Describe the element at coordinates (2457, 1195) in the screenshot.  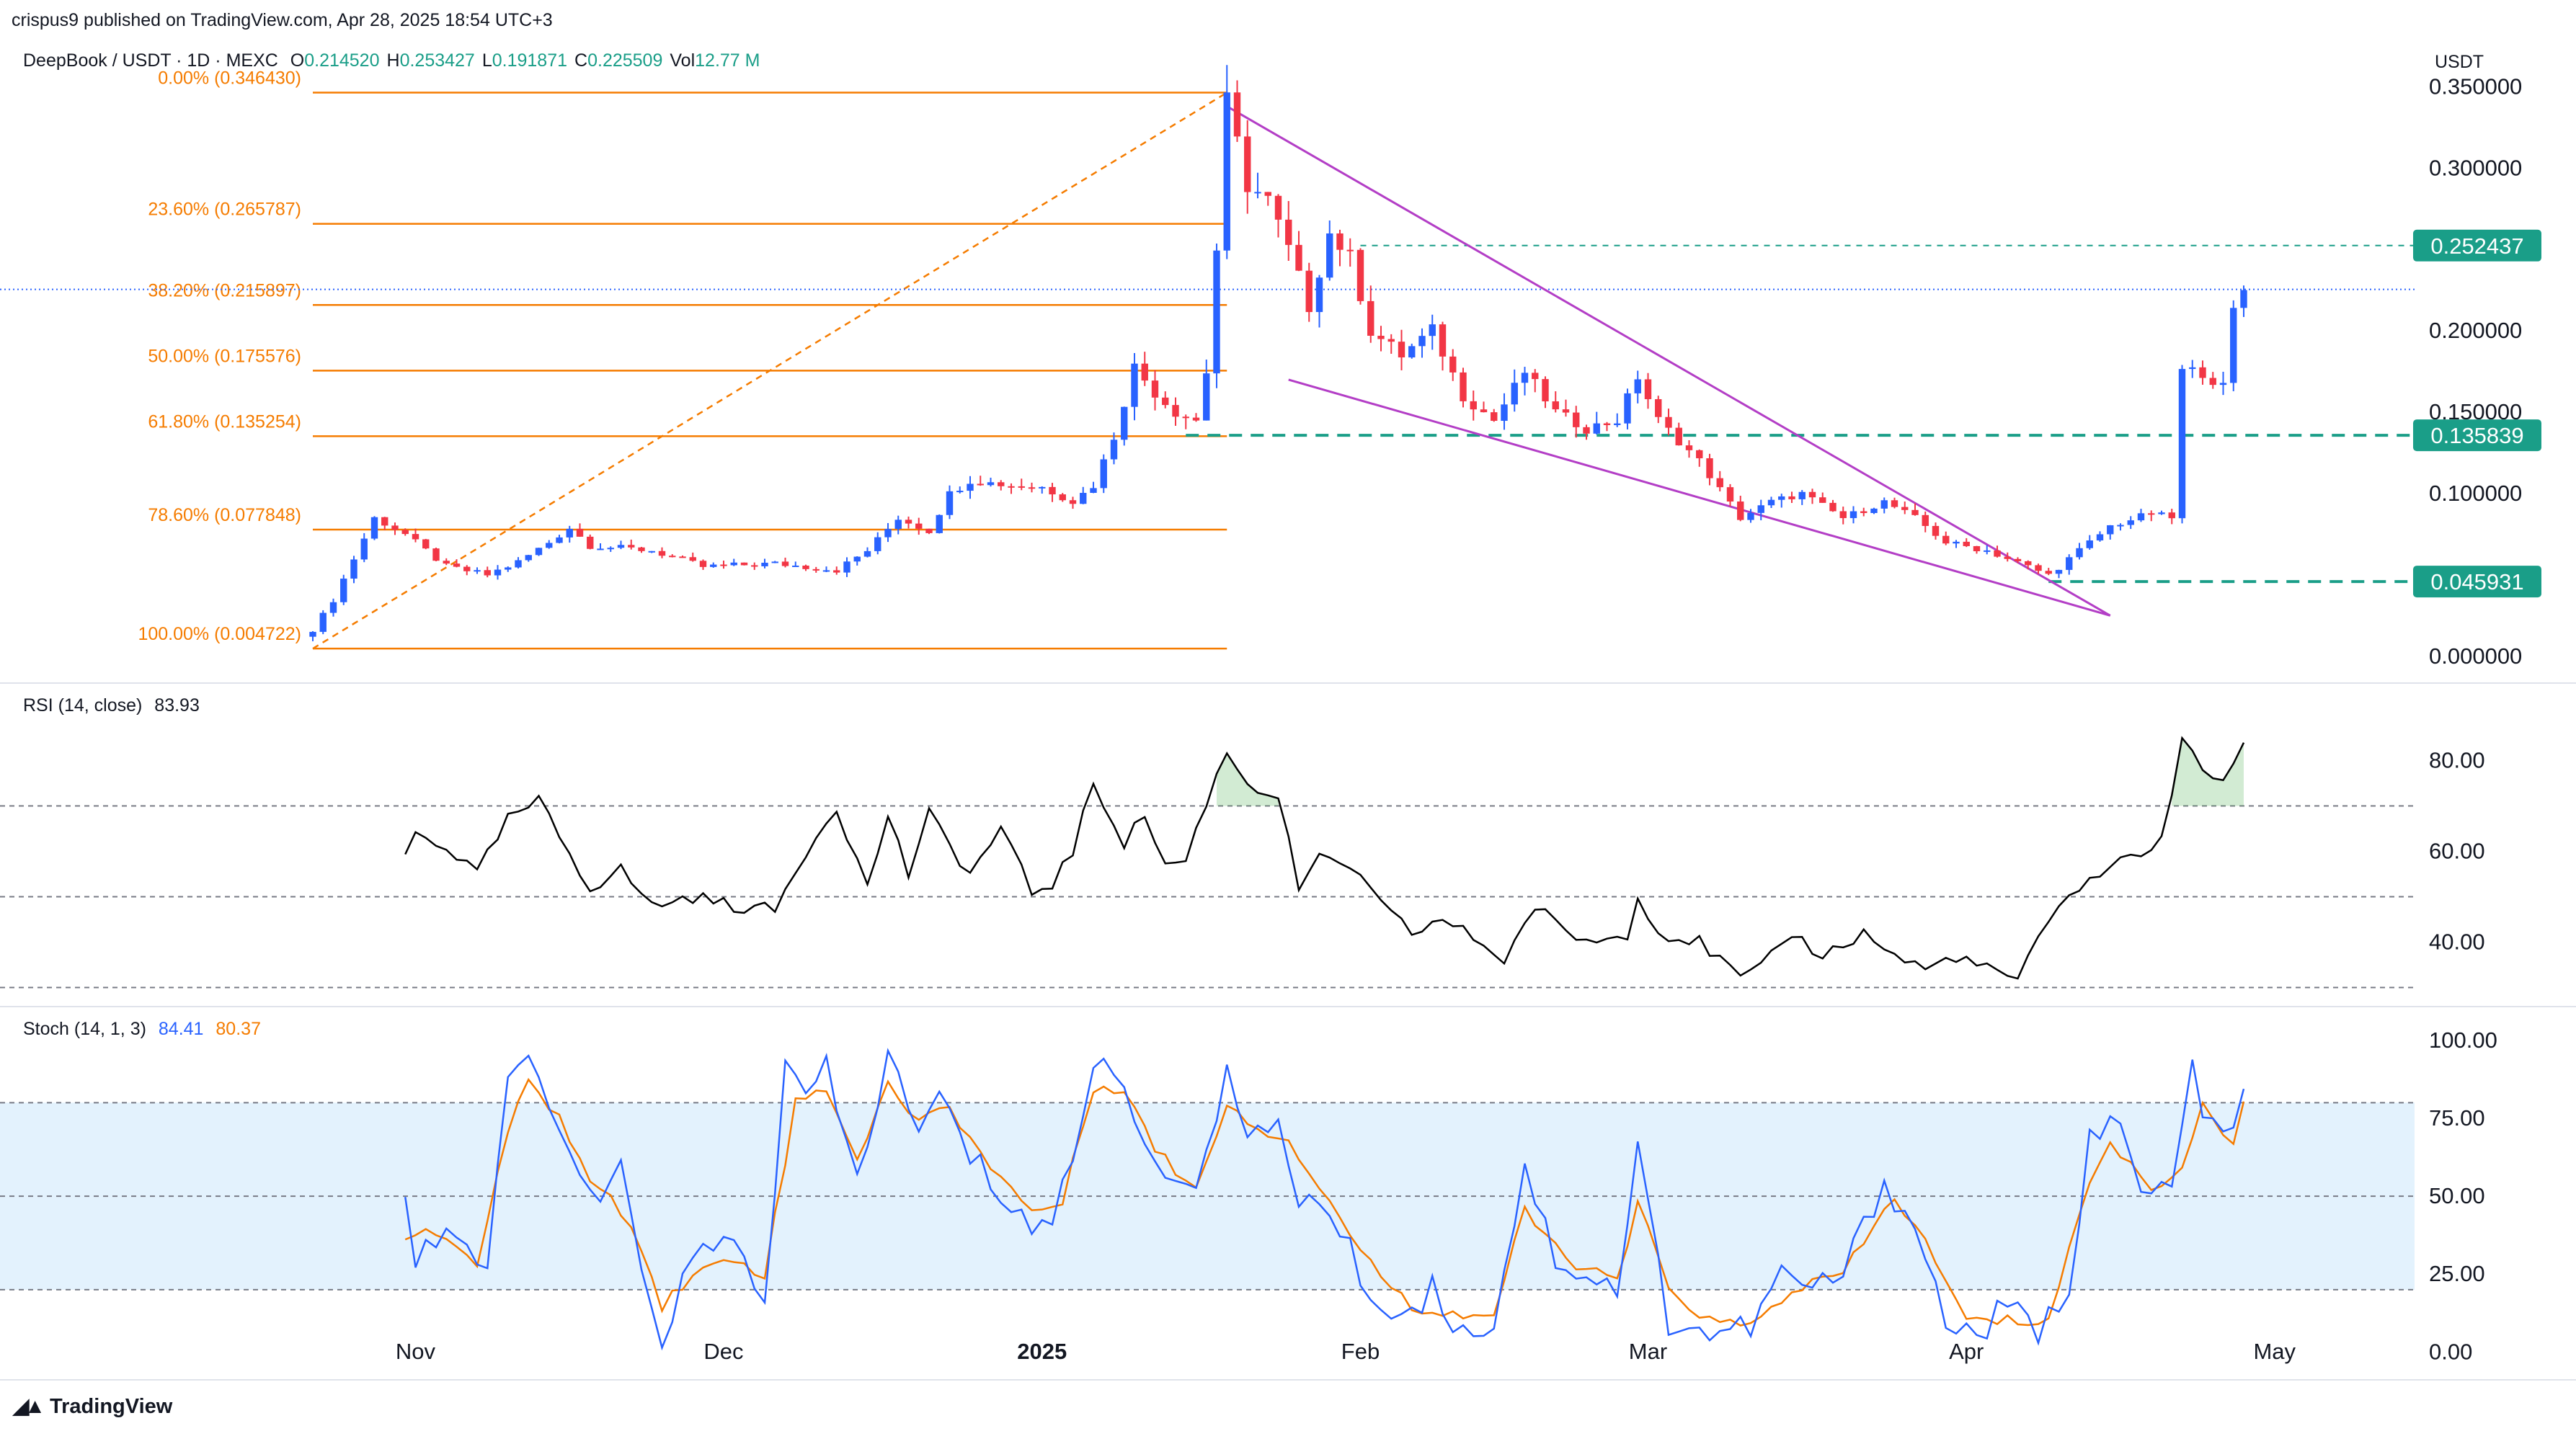
I see `stoch-axis-label: 50.00` at that location.